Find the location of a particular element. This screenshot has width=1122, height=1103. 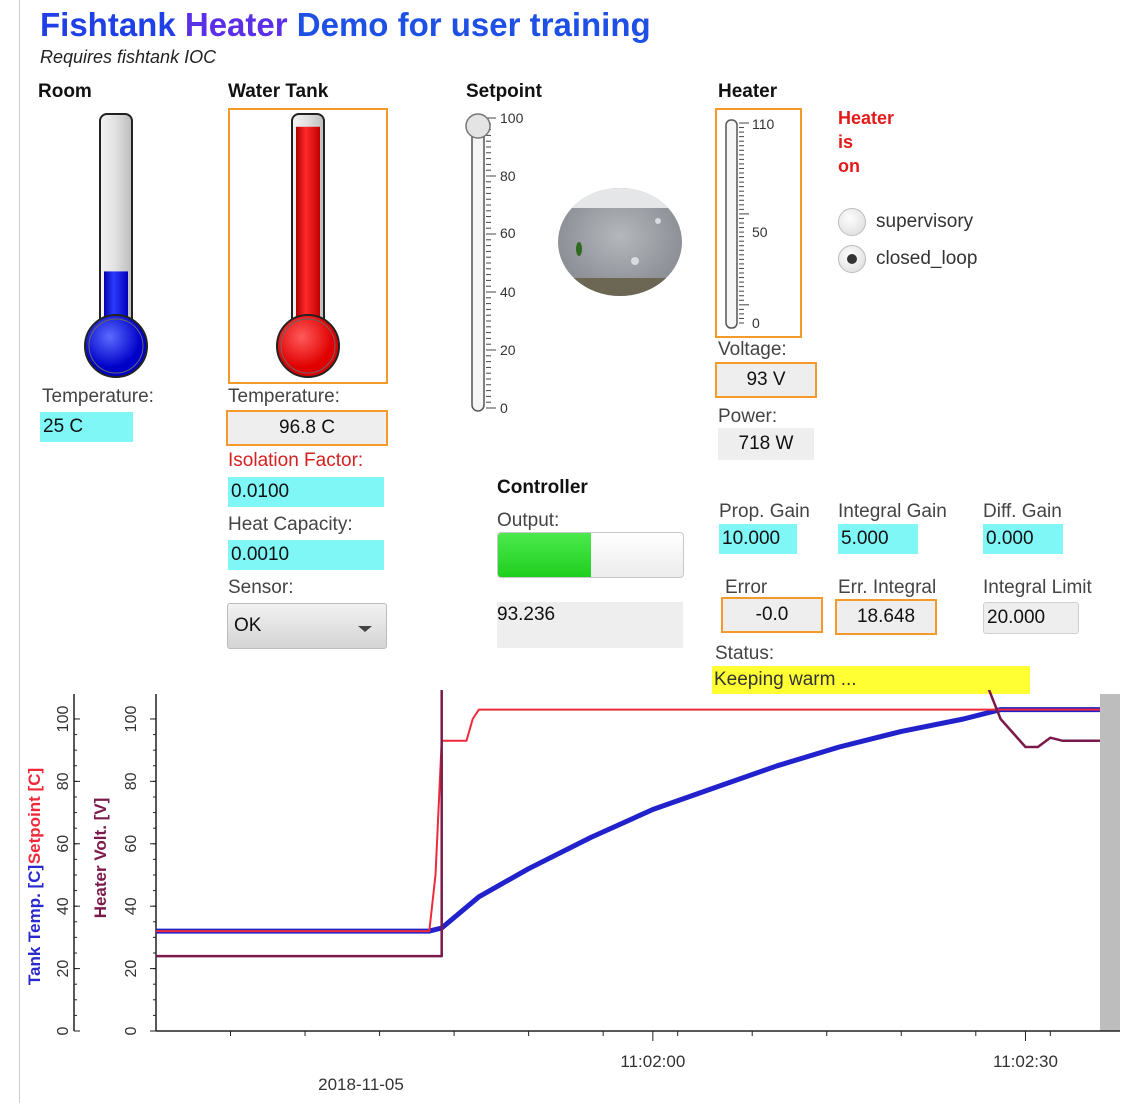

integral-limit-label: Integral Limit is located at coordinates (1037, 587).